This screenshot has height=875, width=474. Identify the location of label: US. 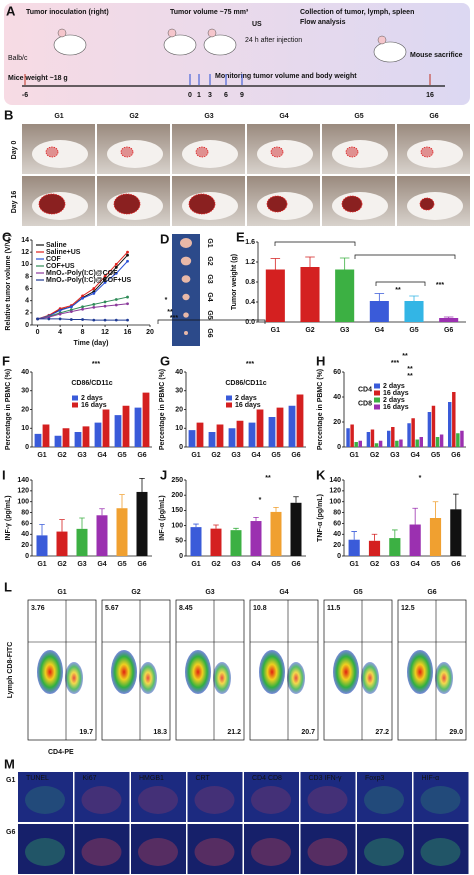
(257, 24).